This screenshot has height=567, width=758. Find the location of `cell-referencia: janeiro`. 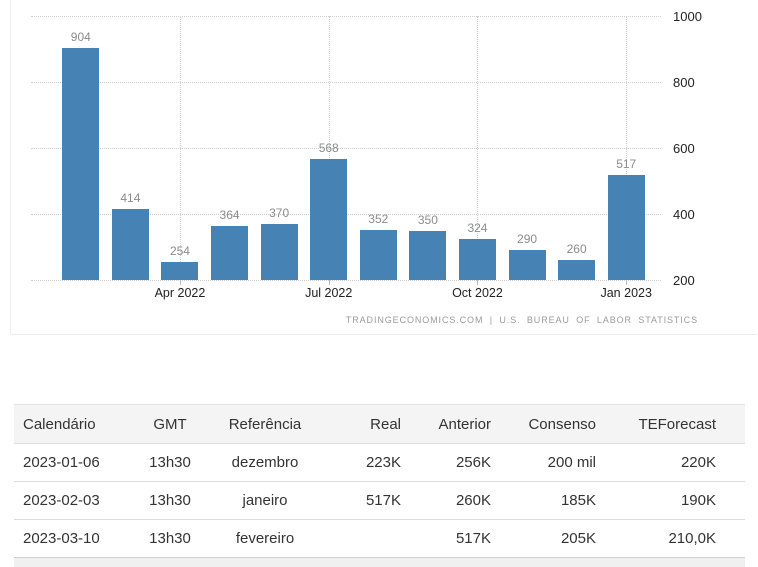

cell-referencia: janeiro is located at coordinates (265, 500).